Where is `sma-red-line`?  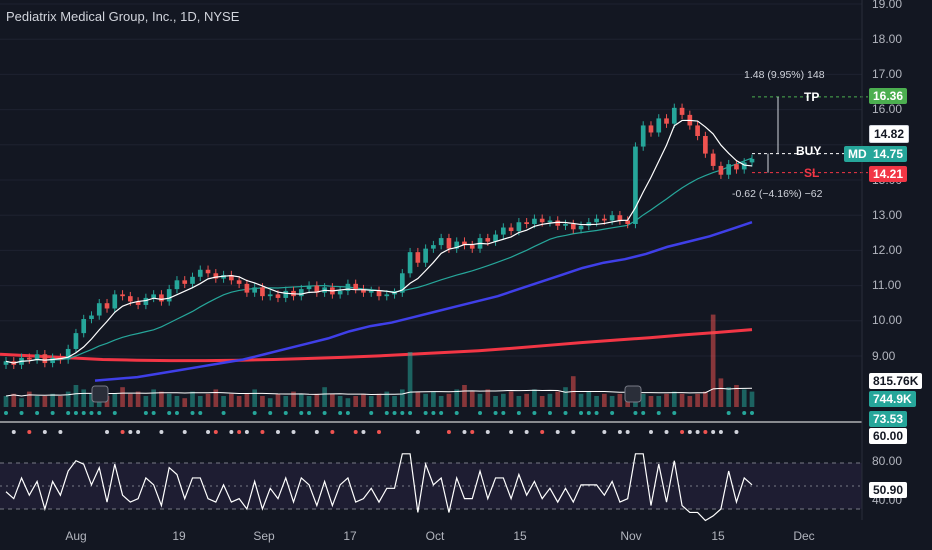 sma-red-line is located at coordinates (376, 345).